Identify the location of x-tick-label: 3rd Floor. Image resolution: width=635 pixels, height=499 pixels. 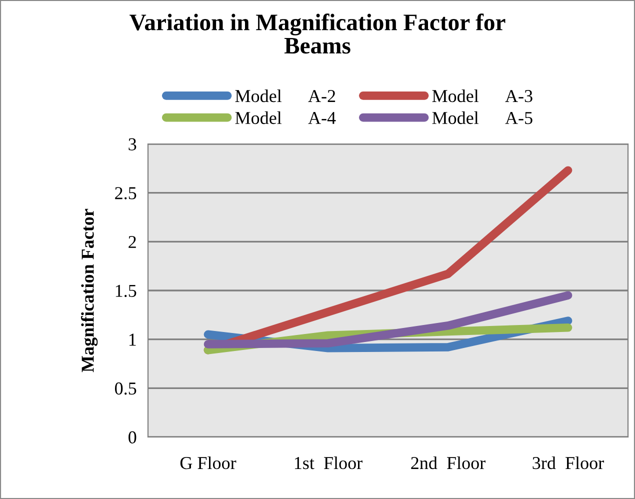
(568, 463).